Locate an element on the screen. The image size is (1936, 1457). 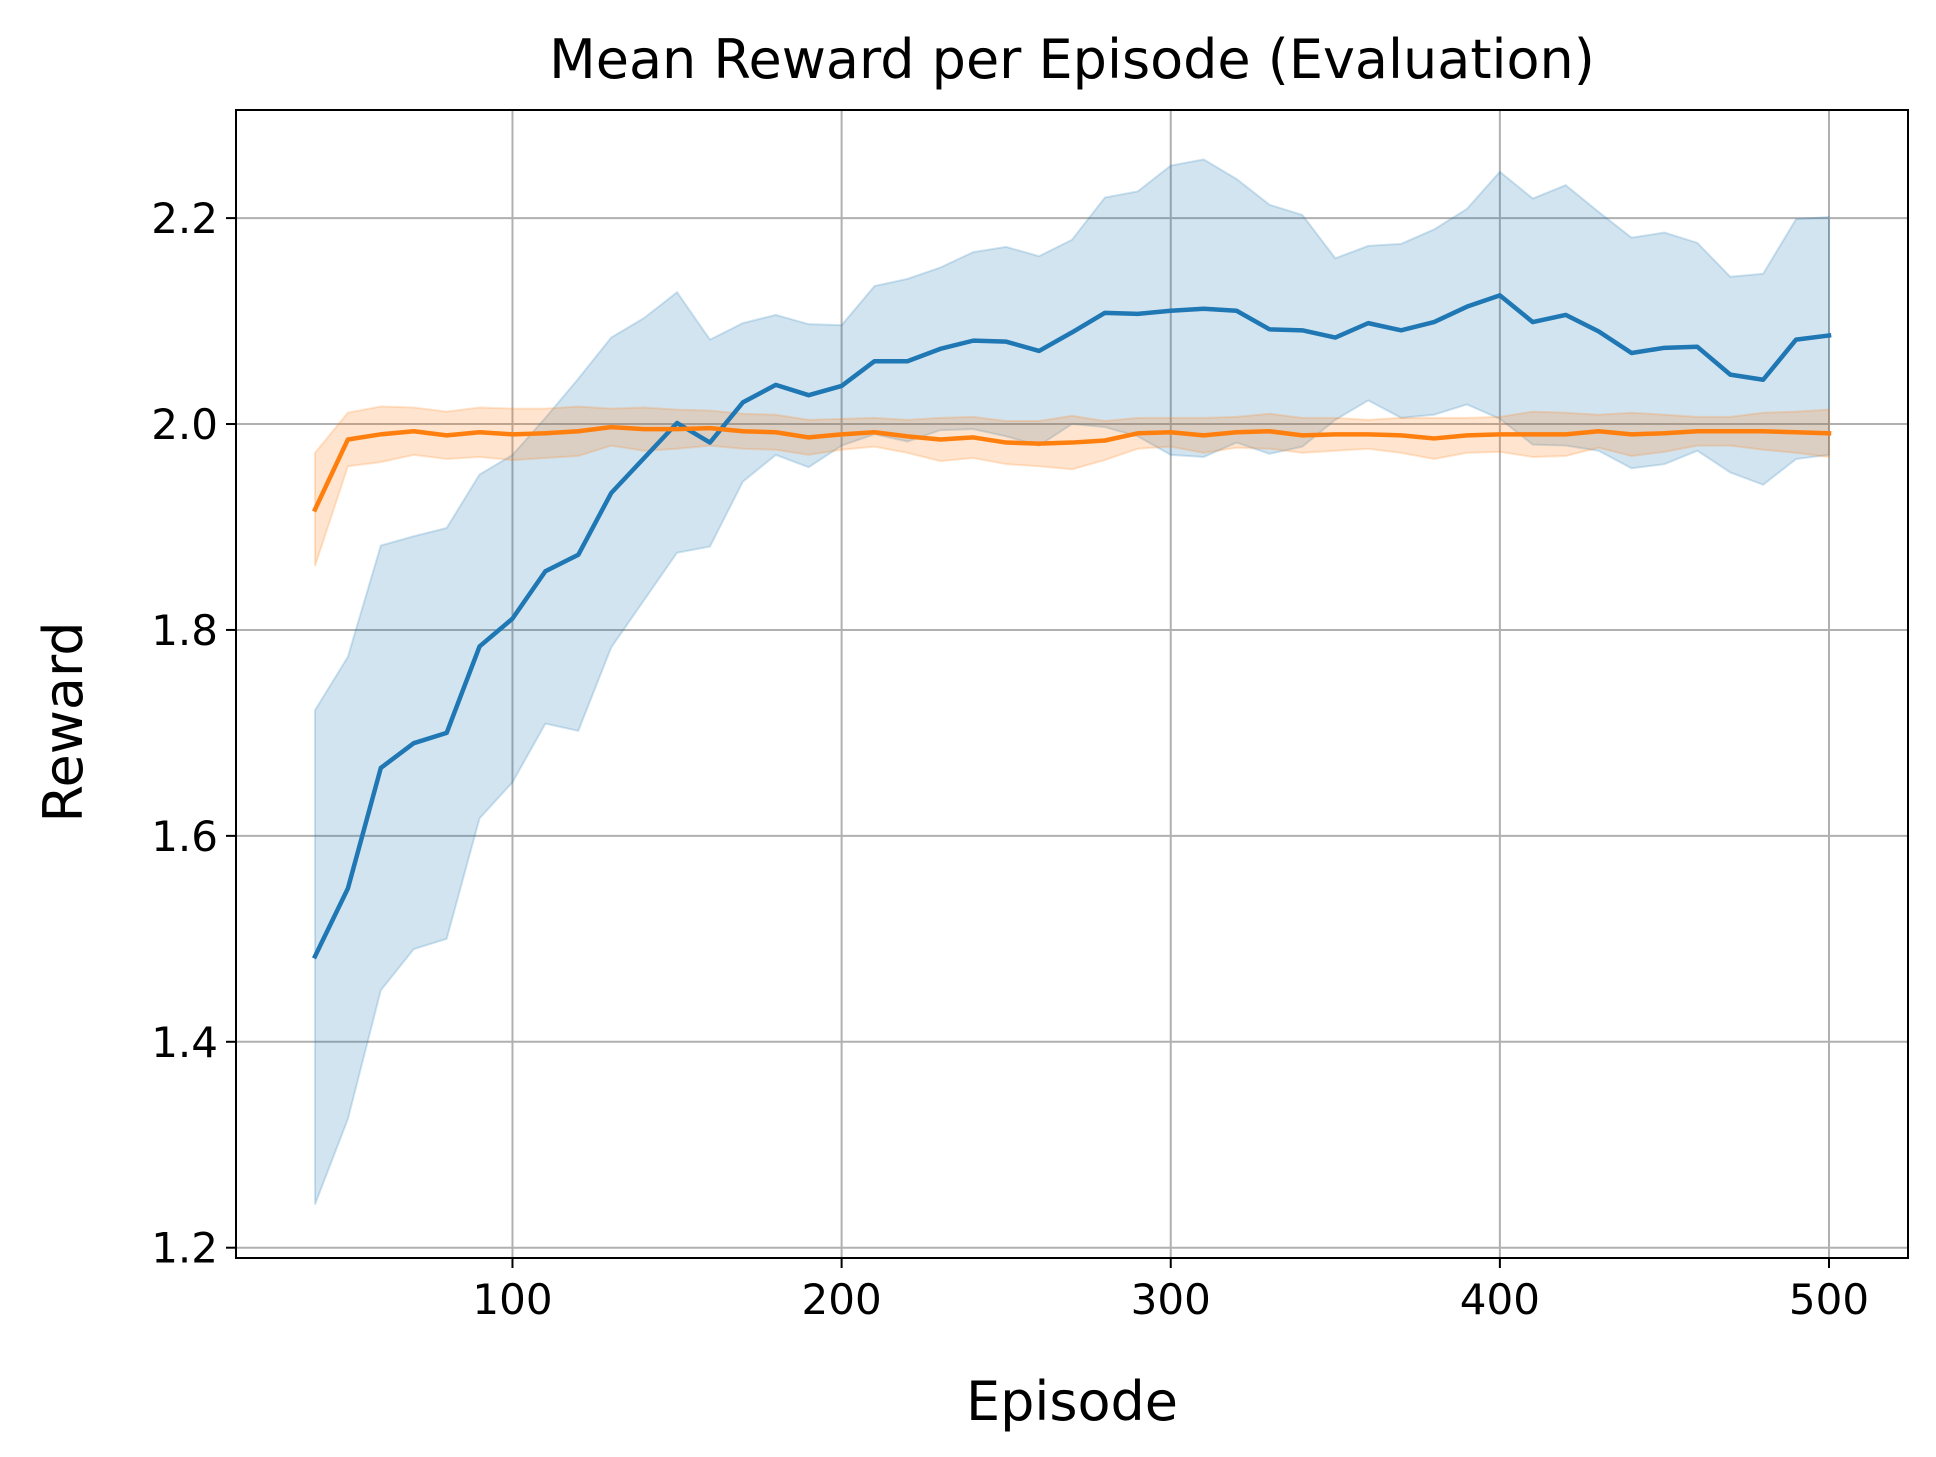
series-orange-line is located at coordinates (1071, 468).